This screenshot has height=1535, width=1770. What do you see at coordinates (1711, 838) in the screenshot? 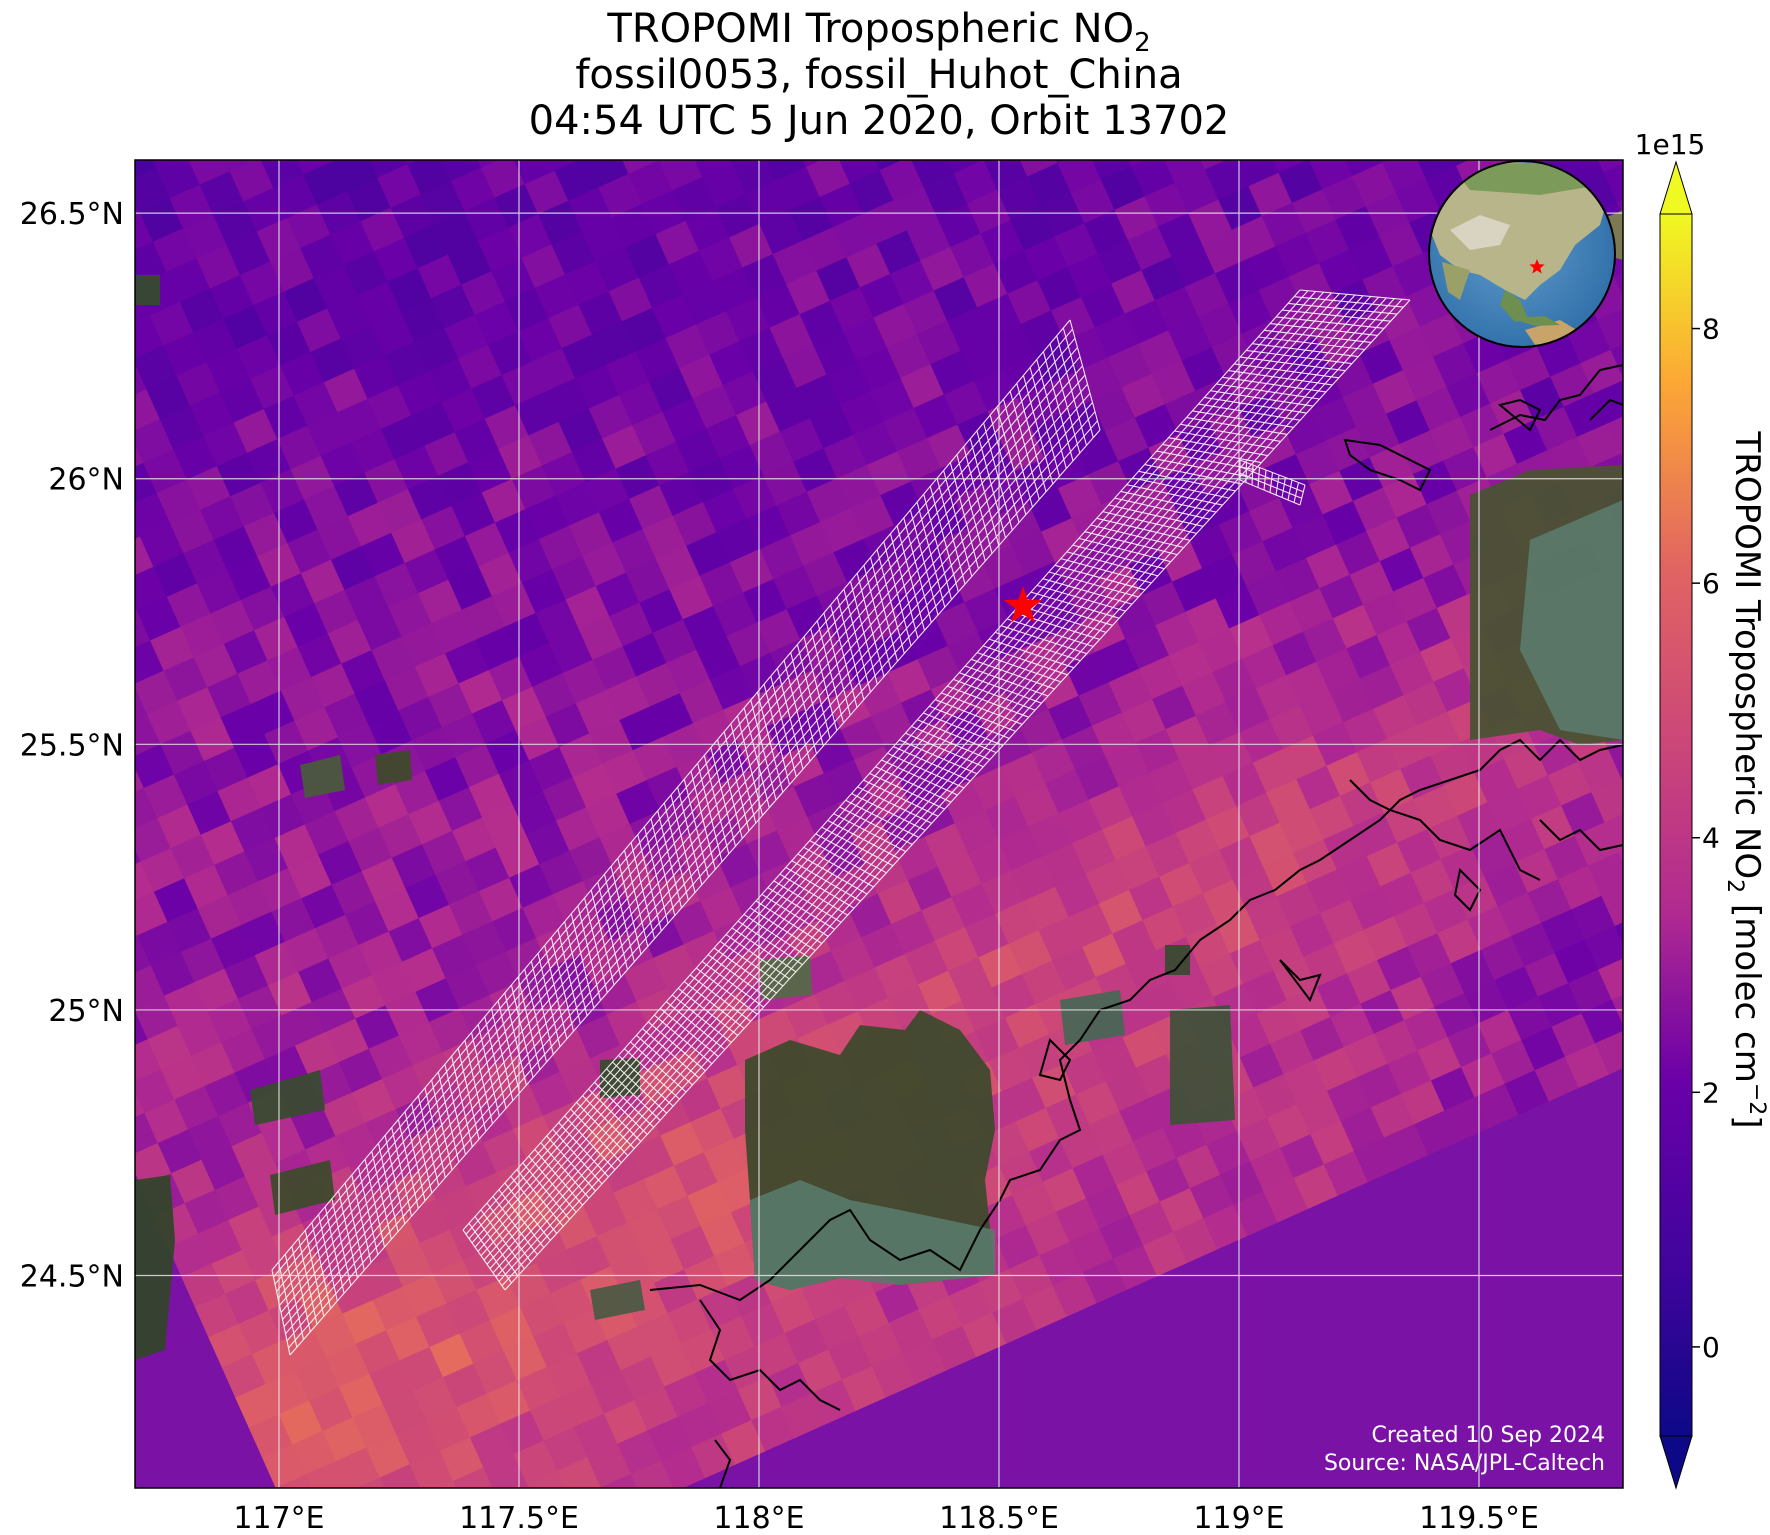
I see `colorbar-tick-label: 4` at bounding box center [1711, 838].